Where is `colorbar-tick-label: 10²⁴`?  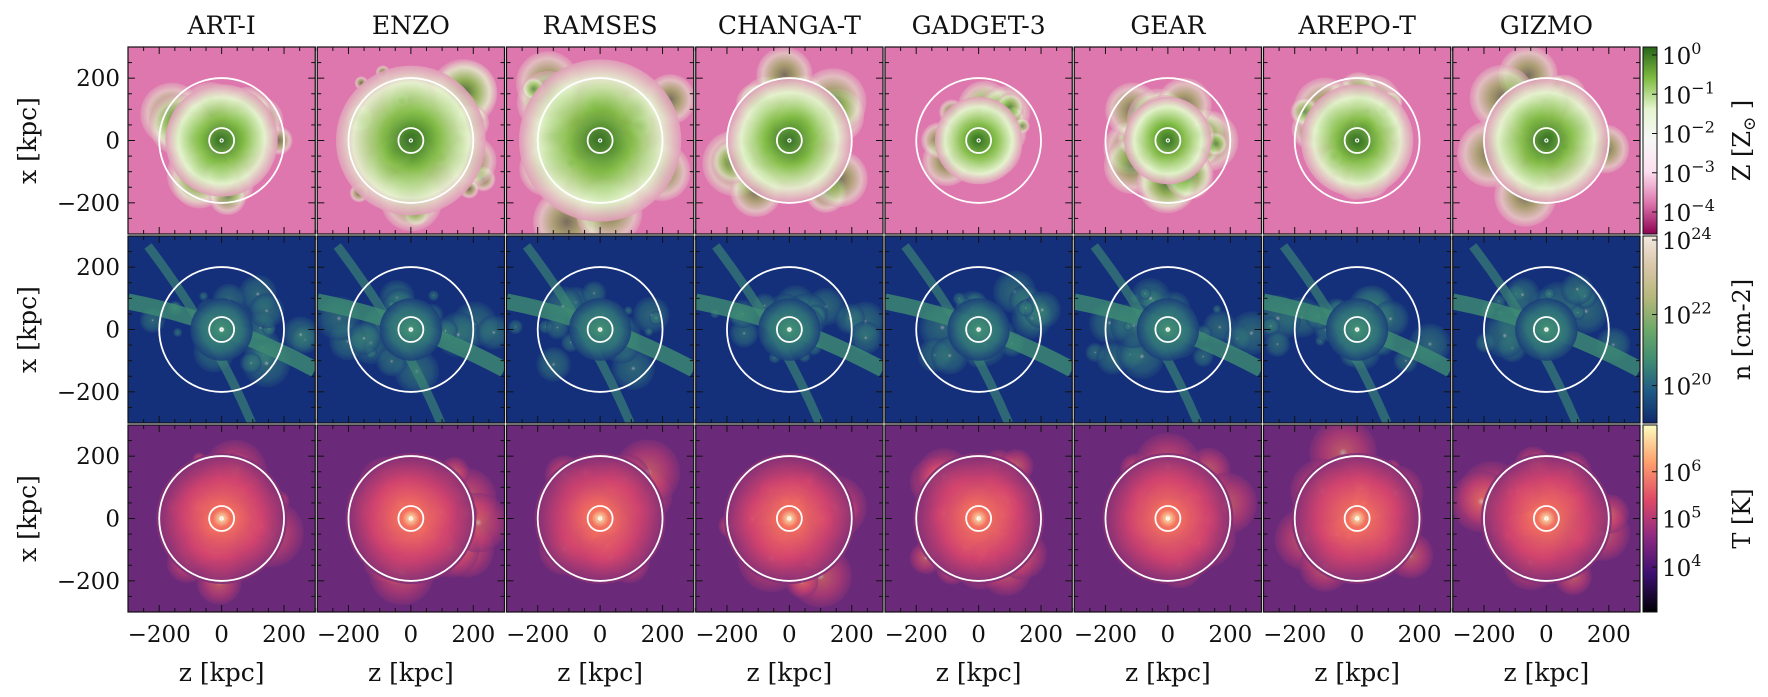 colorbar-tick-label: 10²⁴ is located at coordinates (1687, 239).